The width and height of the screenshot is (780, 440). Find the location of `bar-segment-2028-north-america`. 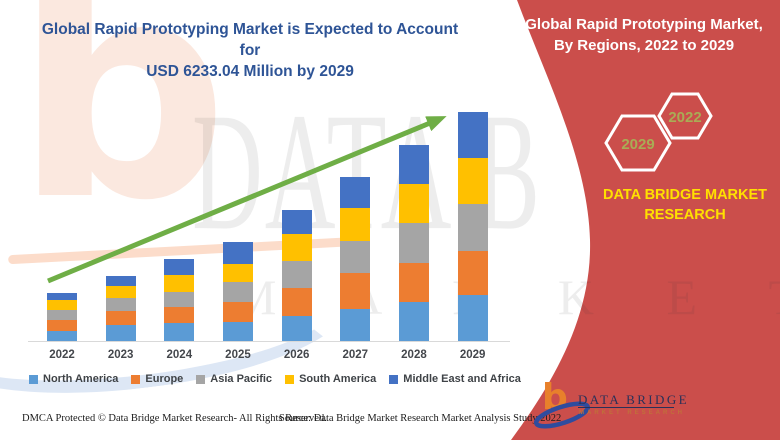

bar-segment-2028-north-america is located at coordinates (413, 321).